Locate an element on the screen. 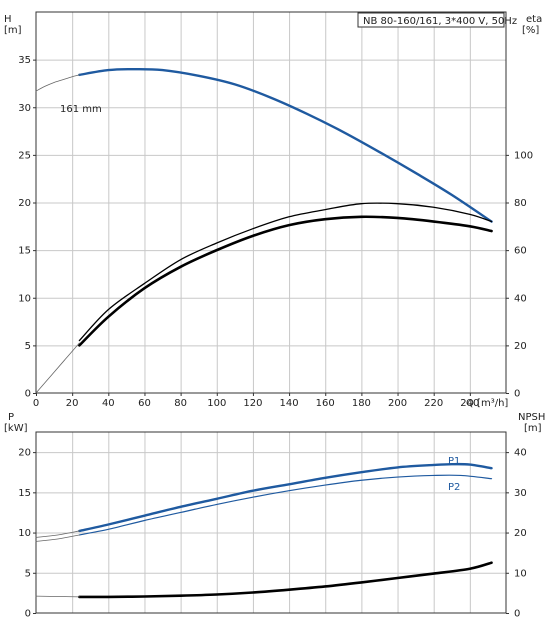  tick-label-left: 25 is located at coordinates (24, 155).